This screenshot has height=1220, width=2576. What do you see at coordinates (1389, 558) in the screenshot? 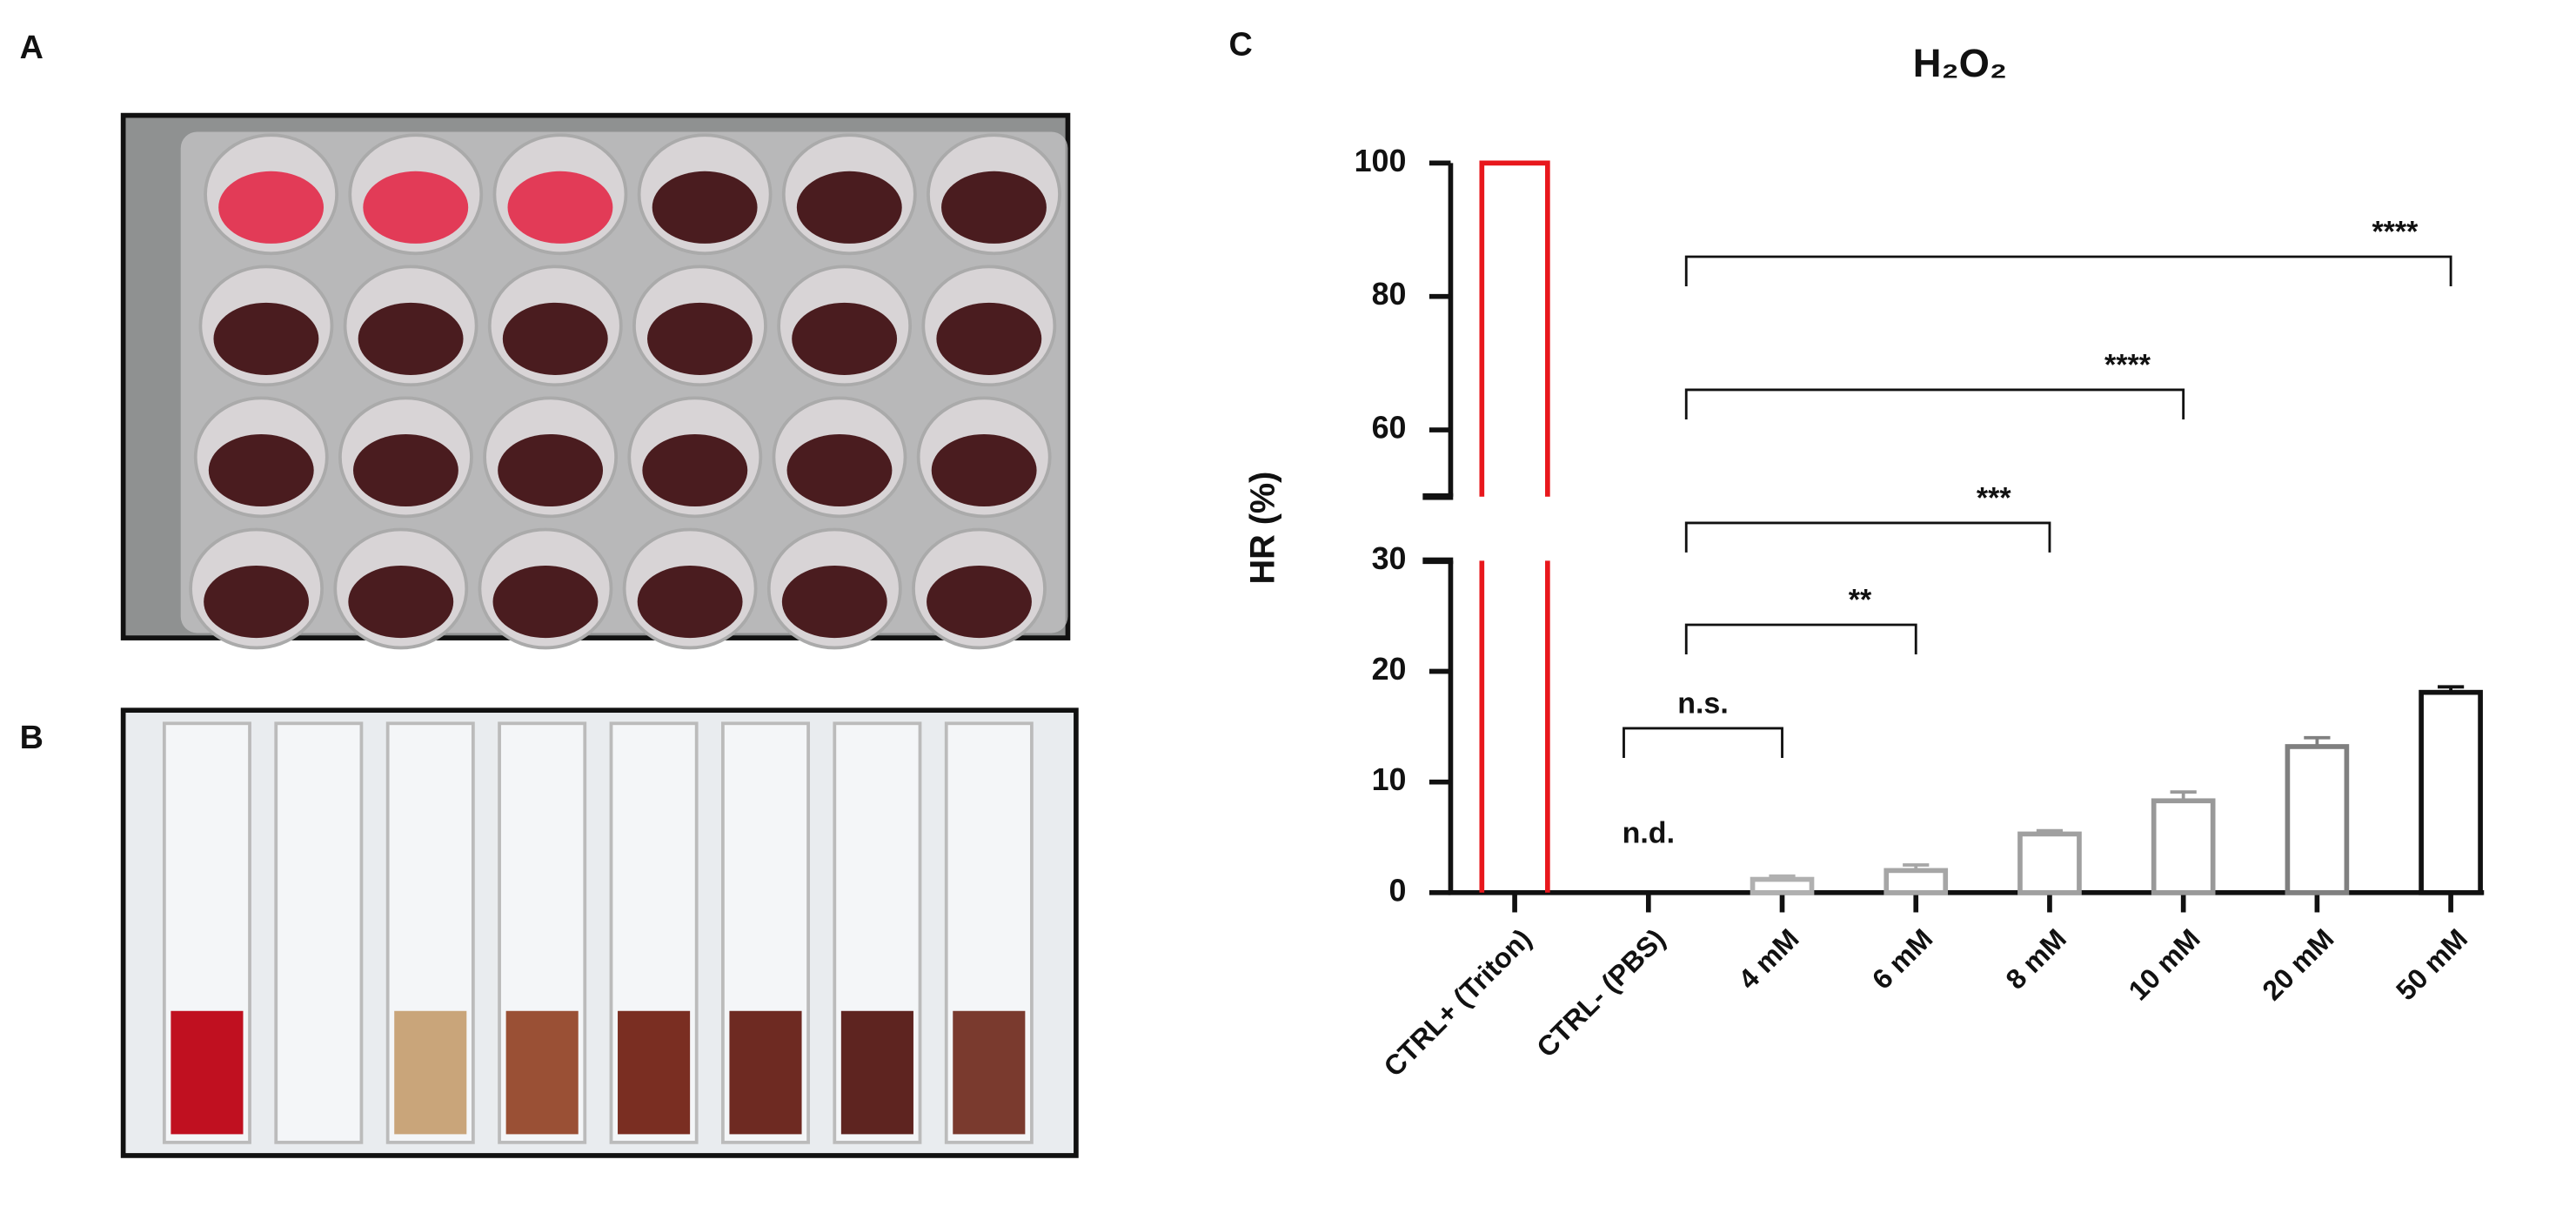
I see `y-tick-label: 30` at bounding box center [1389, 558].